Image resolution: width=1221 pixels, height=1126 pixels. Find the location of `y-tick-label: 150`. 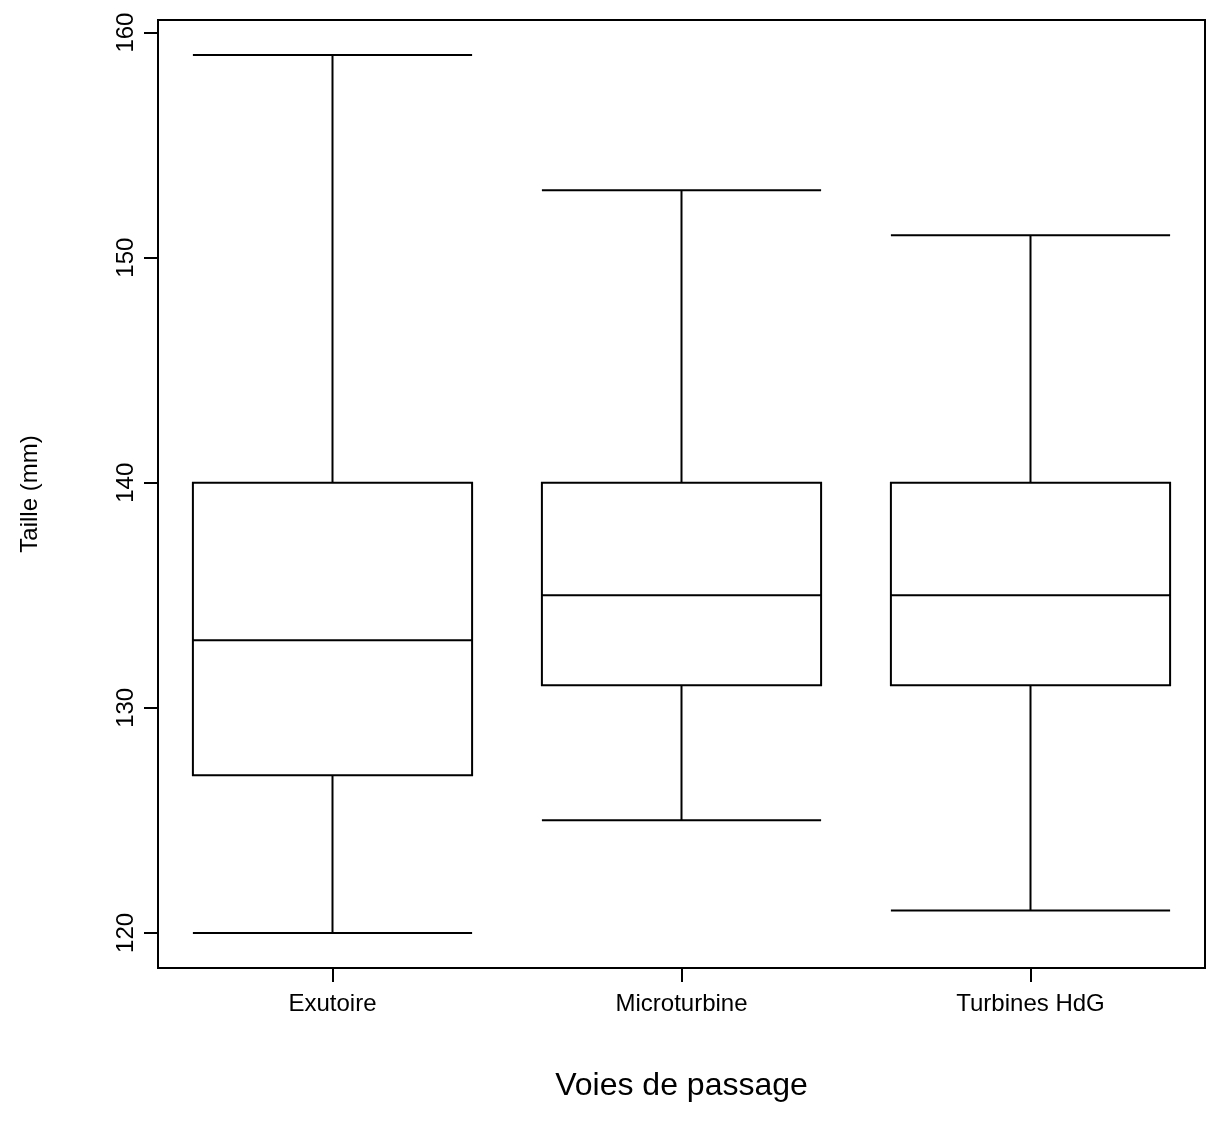

y-tick-label: 150 is located at coordinates (124, 257).